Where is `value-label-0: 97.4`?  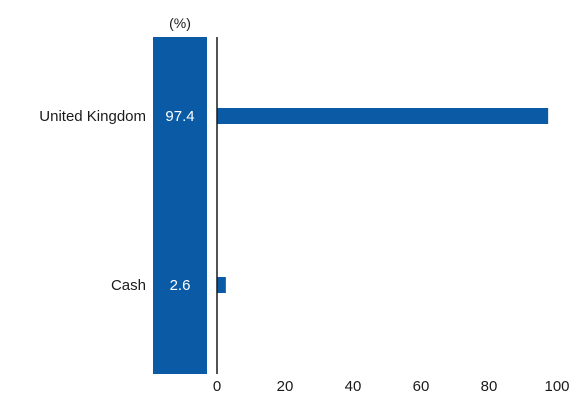 value-label-0: 97.4 is located at coordinates (179, 116).